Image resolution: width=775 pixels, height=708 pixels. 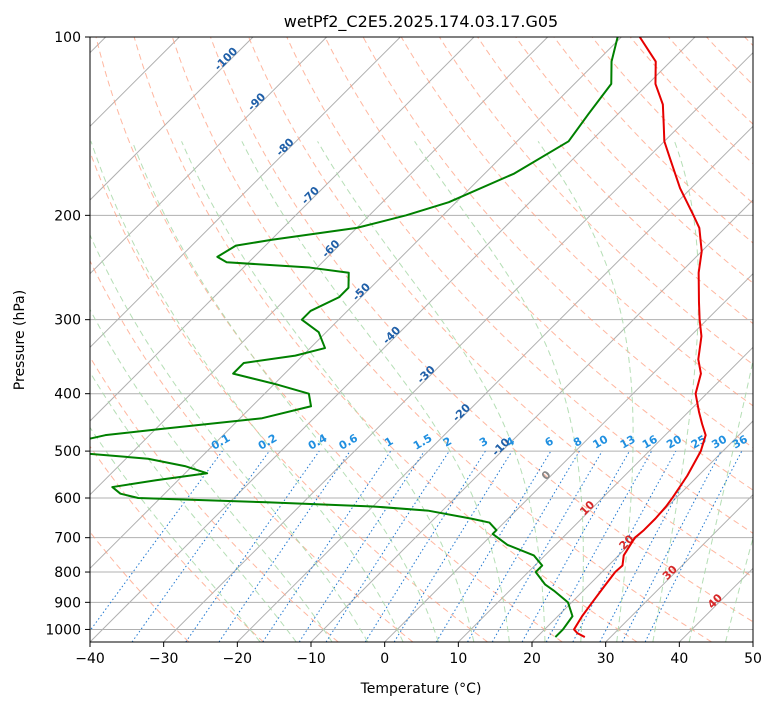 What do you see at coordinates (640, 337) in the screenshot?
I see `temperature-profile-line` at bounding box center [640, 337].